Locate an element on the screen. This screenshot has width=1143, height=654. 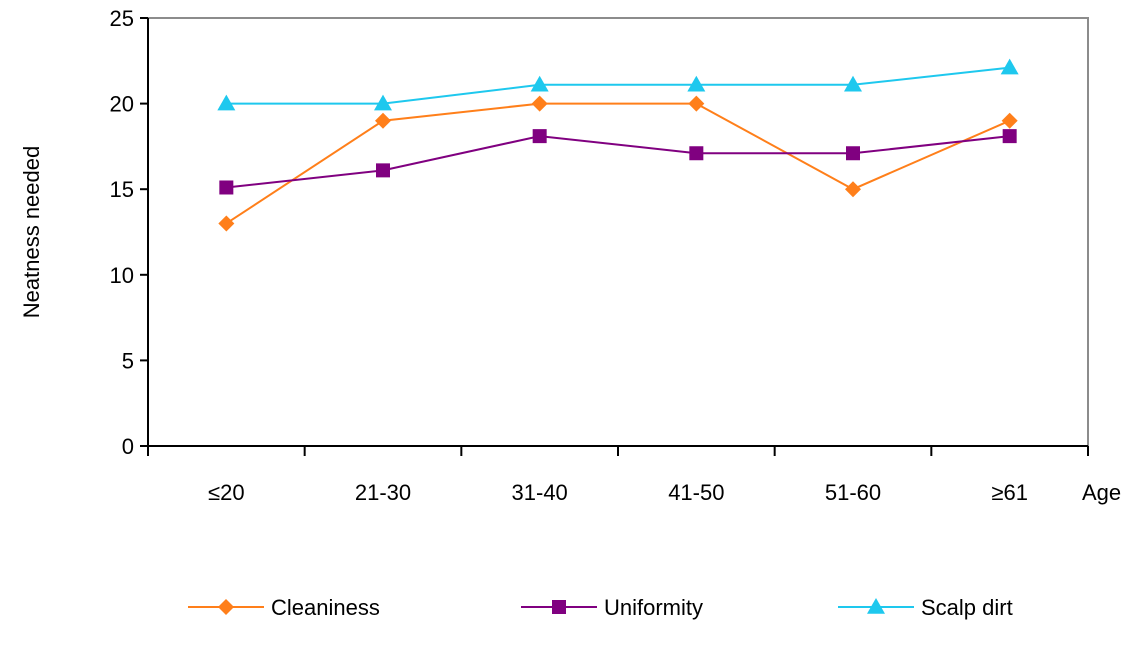
legend-label: Scalp dirt is located at coordinates (967, 607).